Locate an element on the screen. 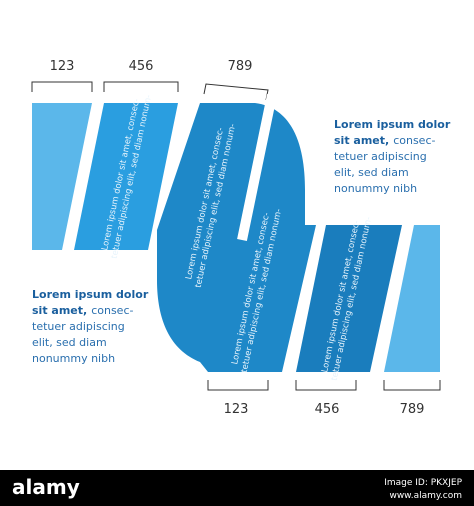 The height and width of the screenshot is (506, 474). bottom-label: 123 is located at coordinates (236, 409).